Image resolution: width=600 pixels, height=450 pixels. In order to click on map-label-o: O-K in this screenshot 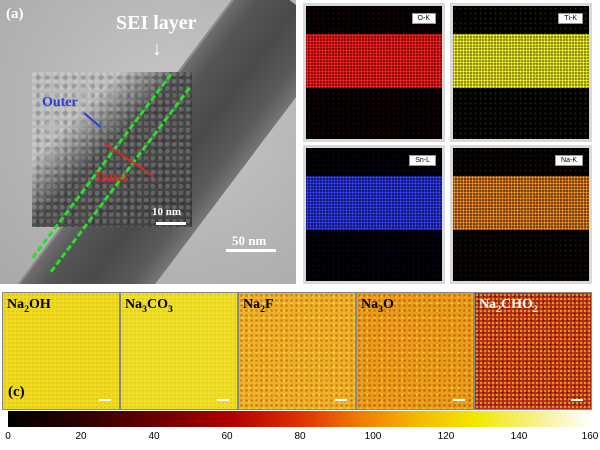, I will do `click(423, 18)`.